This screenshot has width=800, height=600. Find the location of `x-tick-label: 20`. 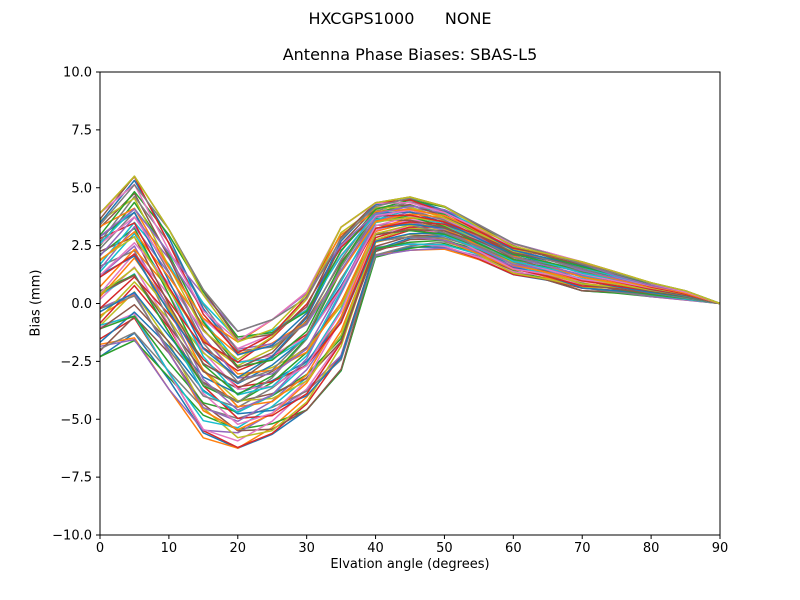

x-tick-label: 20 is located at coordinates (238, 548).